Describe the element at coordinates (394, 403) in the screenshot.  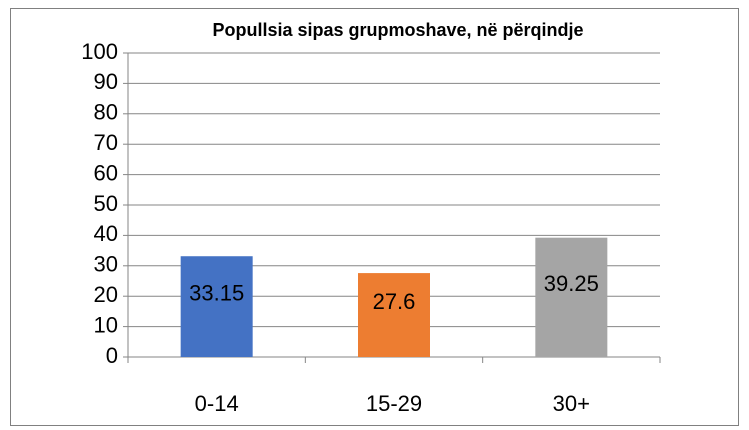
I see `x-tick-label: 15-29` at that location.